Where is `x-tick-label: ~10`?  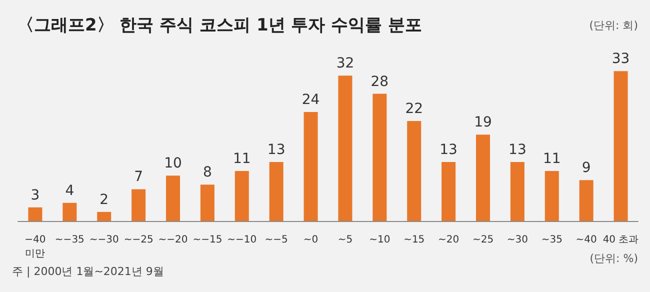
x-tick-label: ~10 is located at coordinates (379, 240).